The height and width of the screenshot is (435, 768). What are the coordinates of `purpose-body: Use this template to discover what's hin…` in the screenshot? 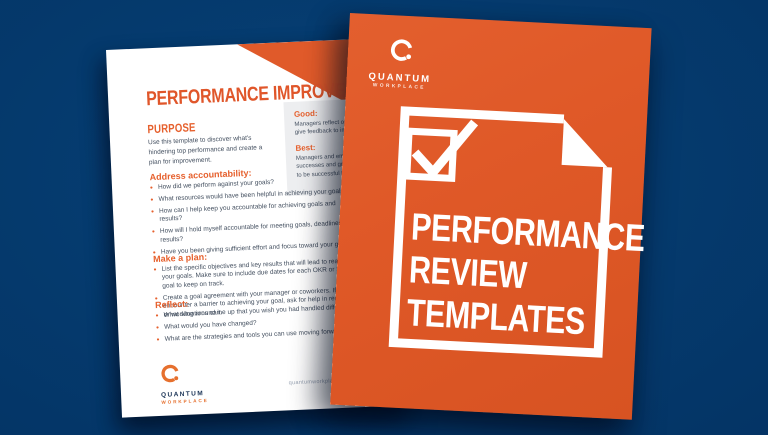 It's located at (205, 150).